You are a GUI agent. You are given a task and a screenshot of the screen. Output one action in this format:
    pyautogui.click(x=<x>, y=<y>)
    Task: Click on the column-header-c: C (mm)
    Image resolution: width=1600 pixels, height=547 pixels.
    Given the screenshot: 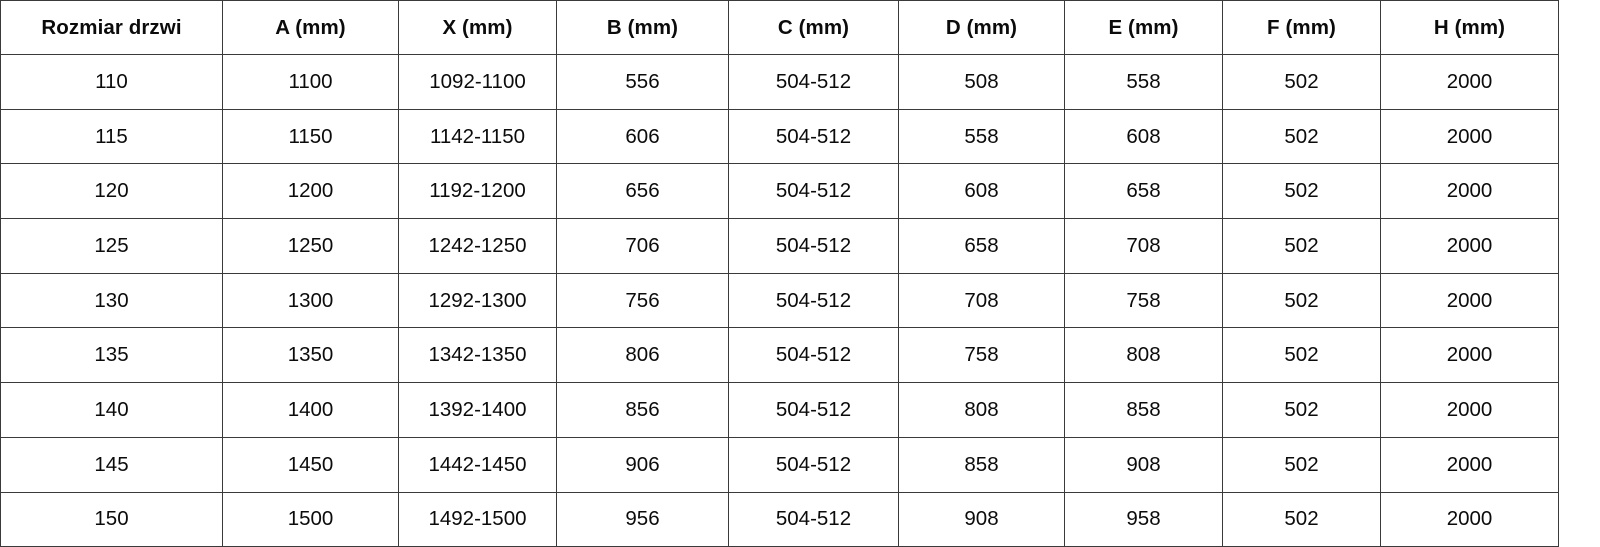 What is the action you would take?
    pyautogui.click(x=813, y=27)
    